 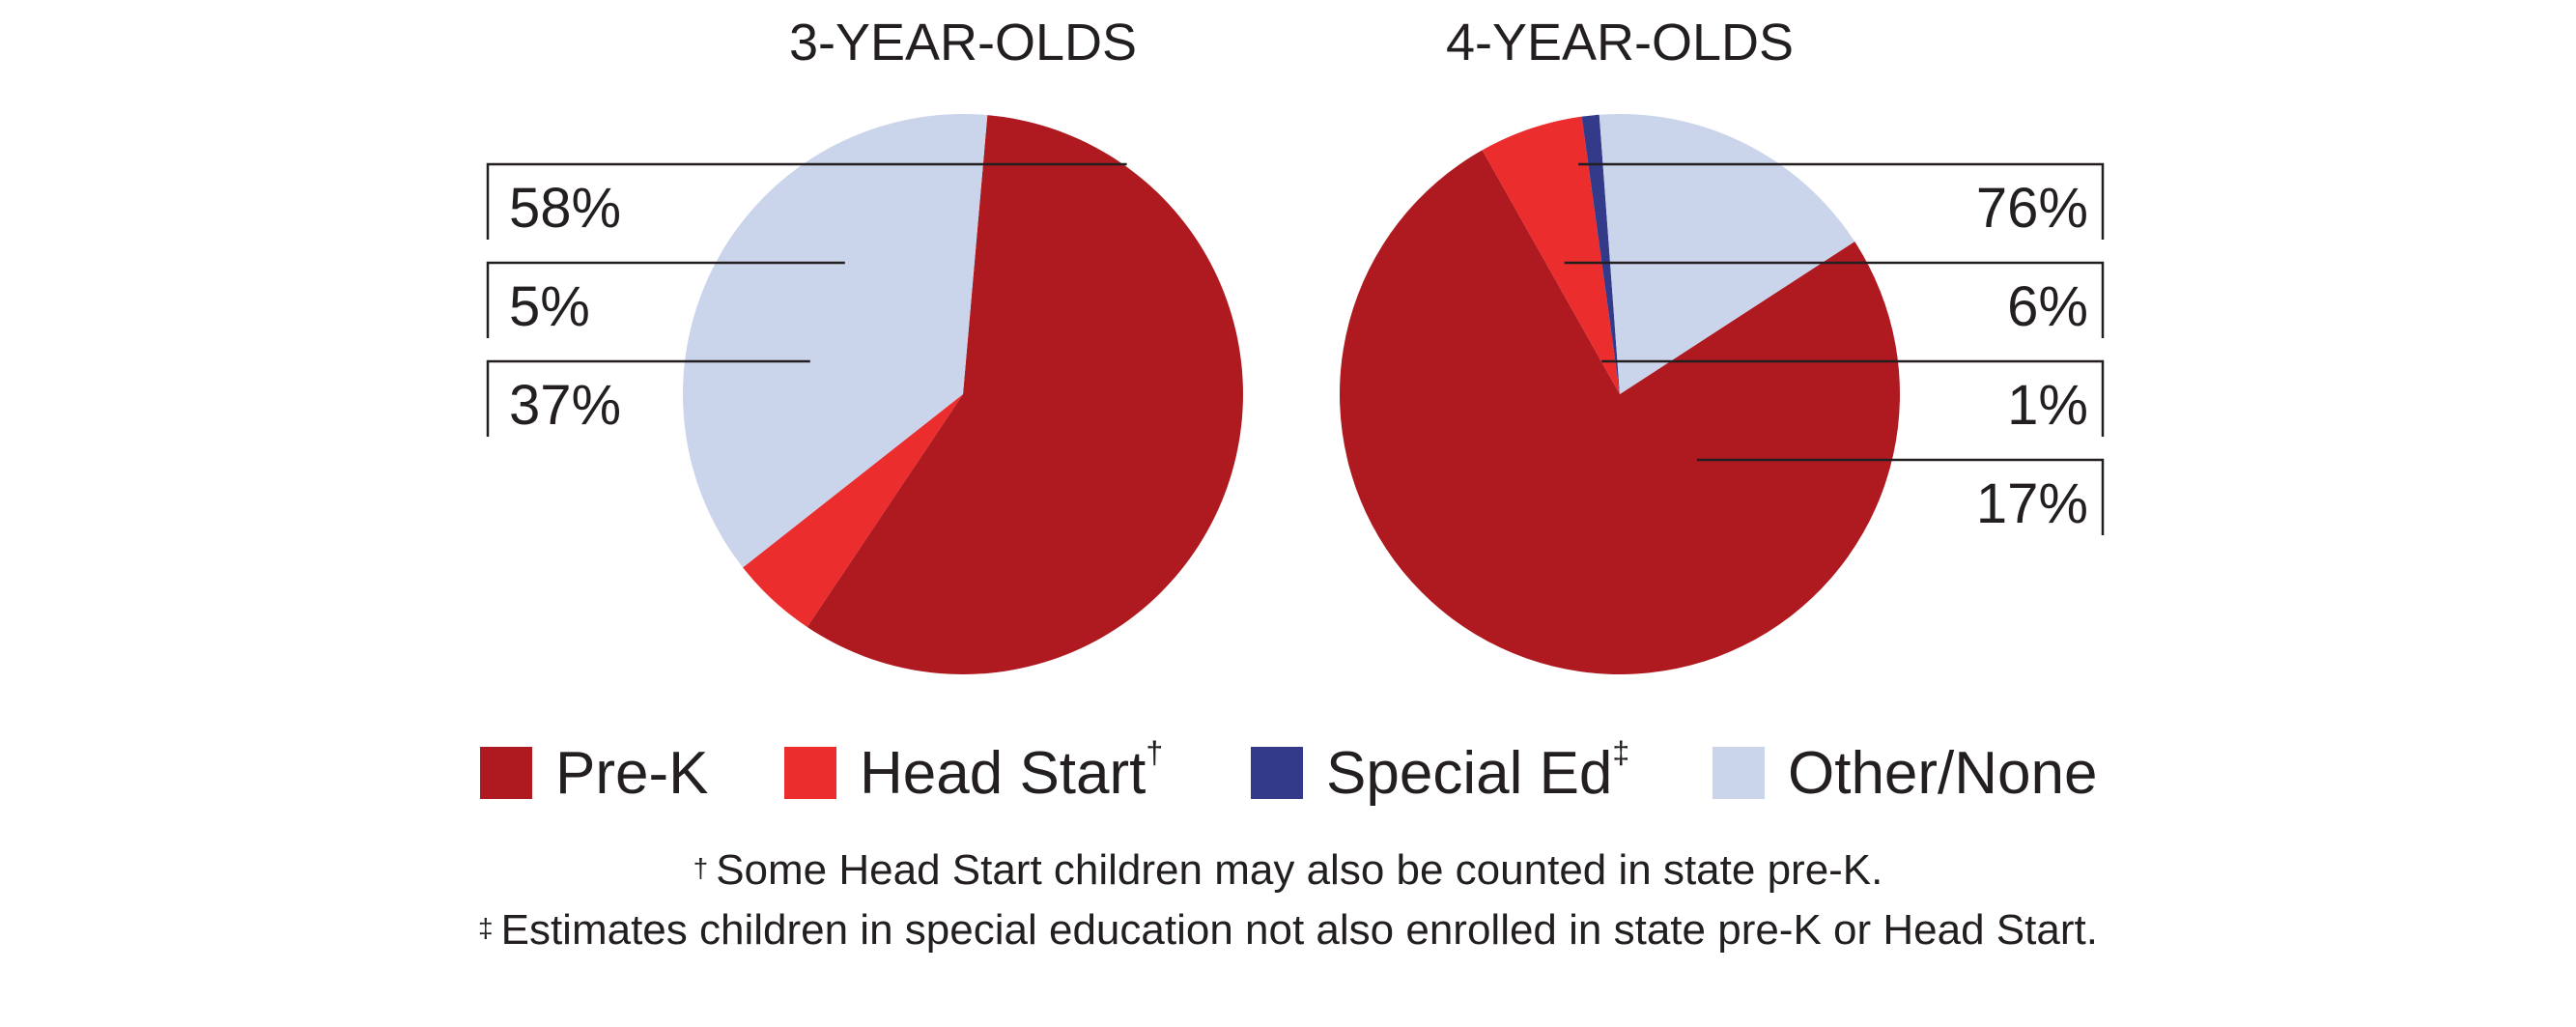 What do you see at coordinates (1739, 773) in the screenshot?
I see `legend-swatch-other-none` at bounding box center [1739, 773].